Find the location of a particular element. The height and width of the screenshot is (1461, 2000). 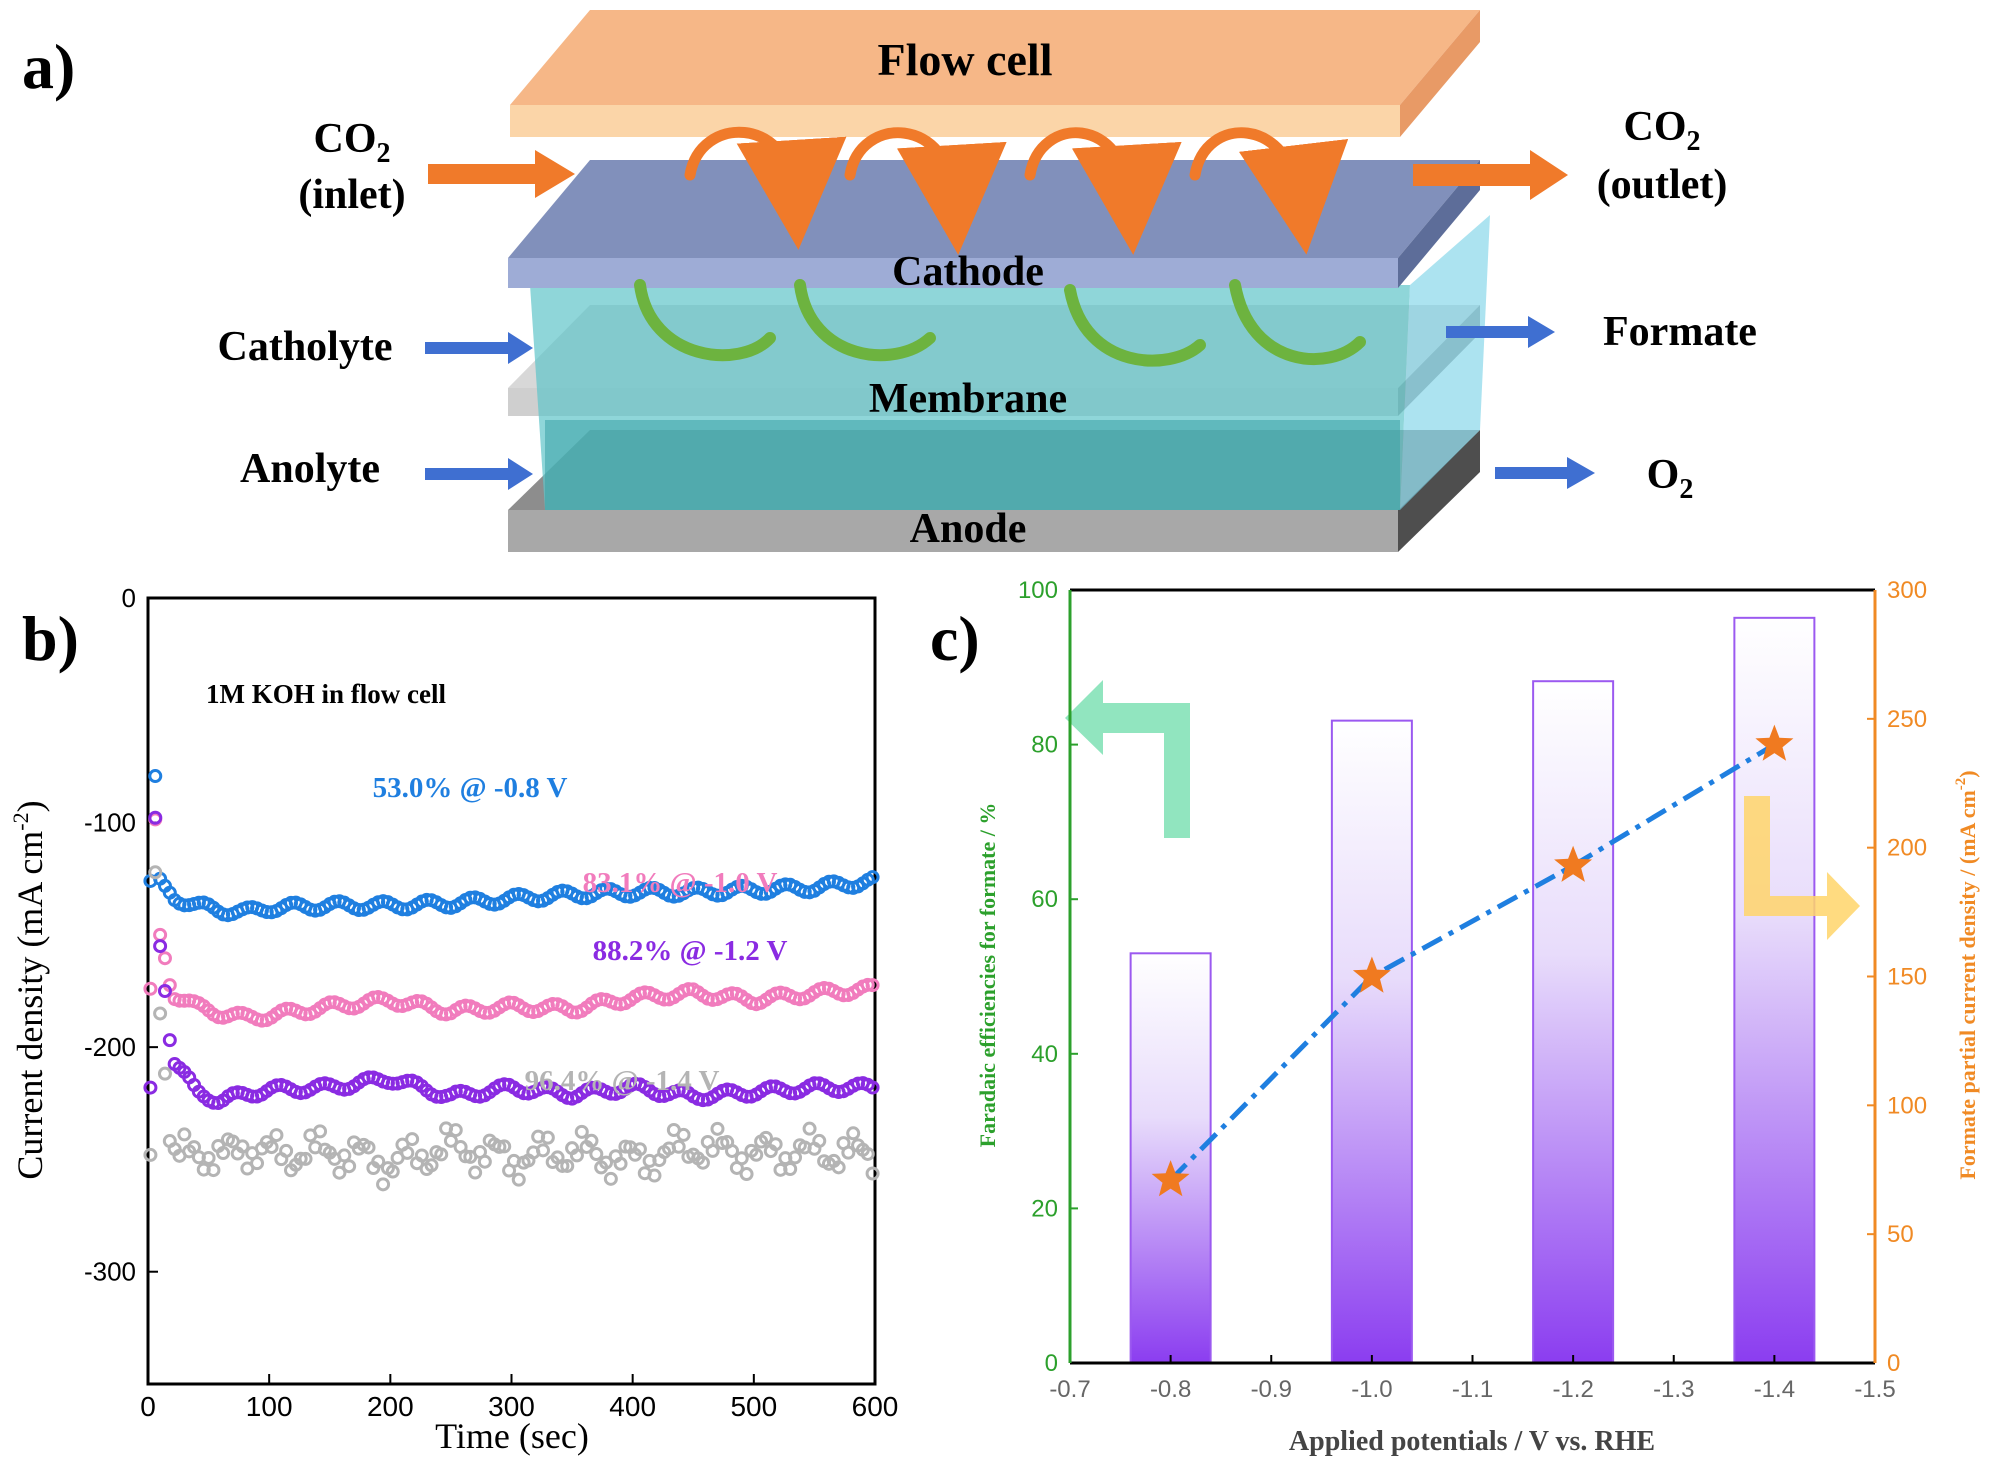

plot-c-xlabel: Applied potentials / V vs. RHE is located at coordinates (1472, 1441).